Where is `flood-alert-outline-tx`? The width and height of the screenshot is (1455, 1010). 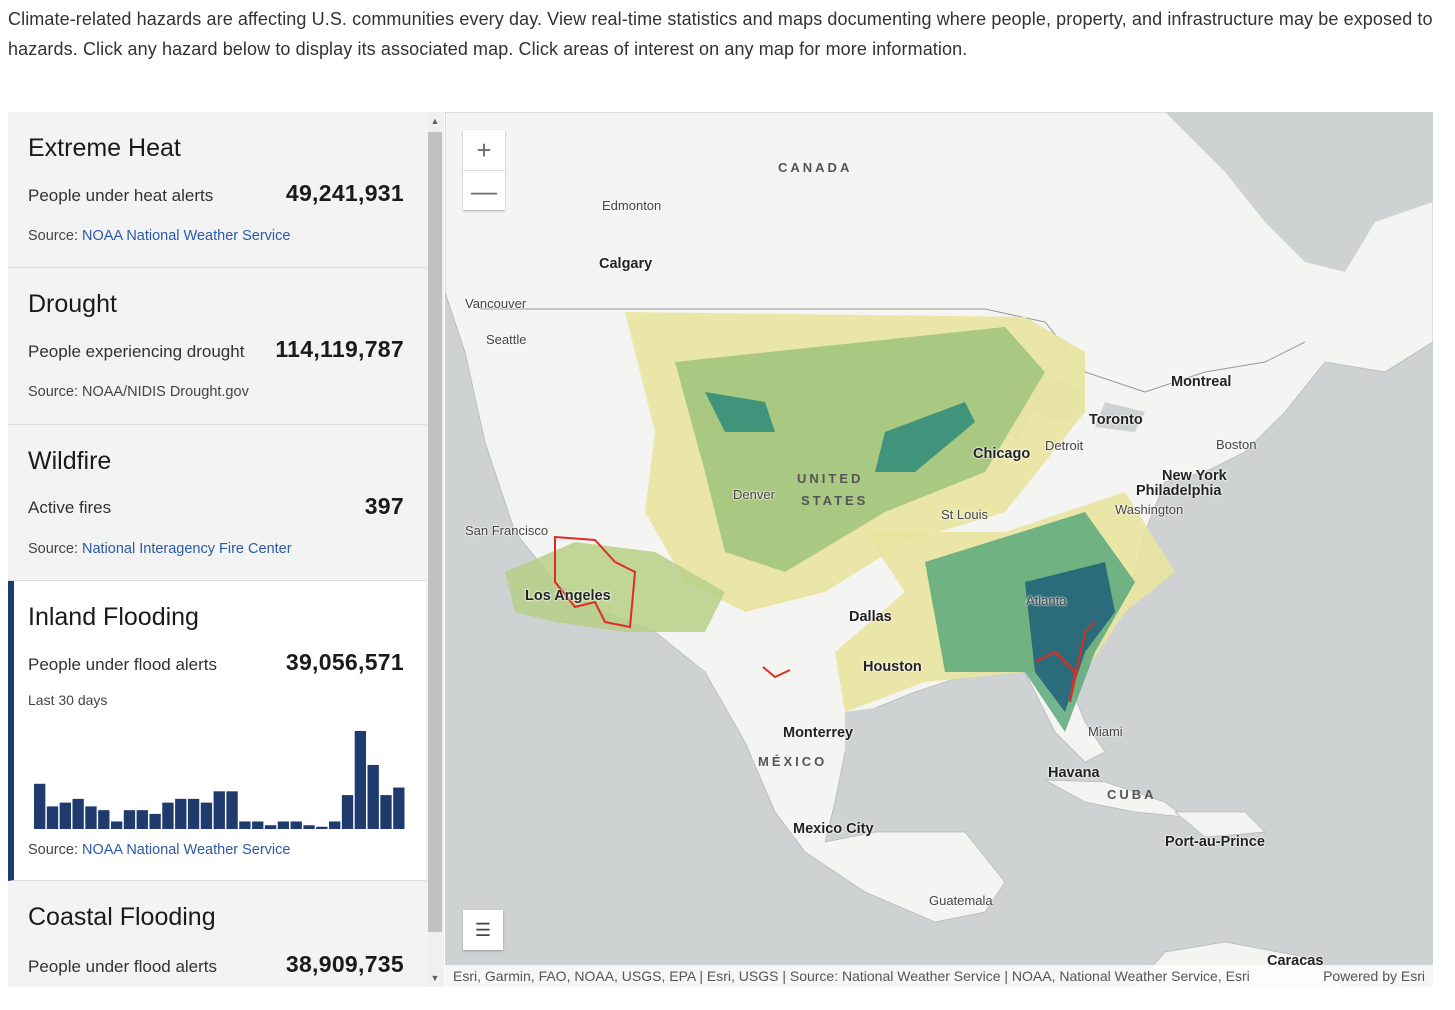
flood-alert-outline-tx is located at coordinates (776, 672).